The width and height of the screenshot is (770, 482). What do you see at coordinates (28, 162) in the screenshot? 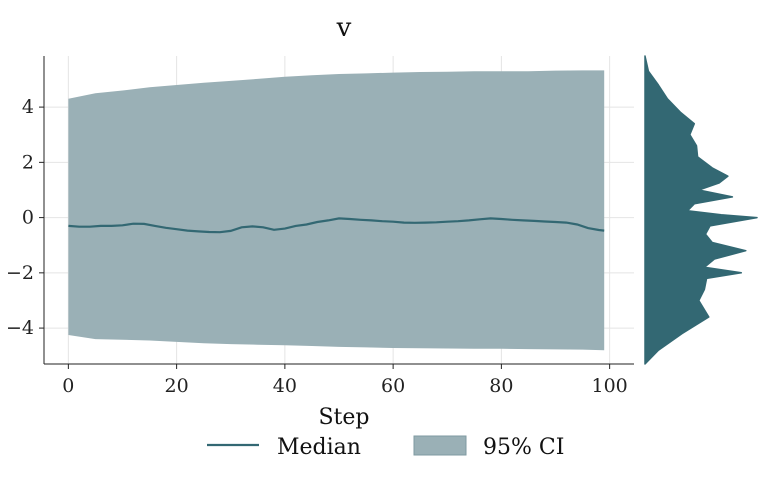
I see `y-tick-label: 2` at bounding box center [28, 162].